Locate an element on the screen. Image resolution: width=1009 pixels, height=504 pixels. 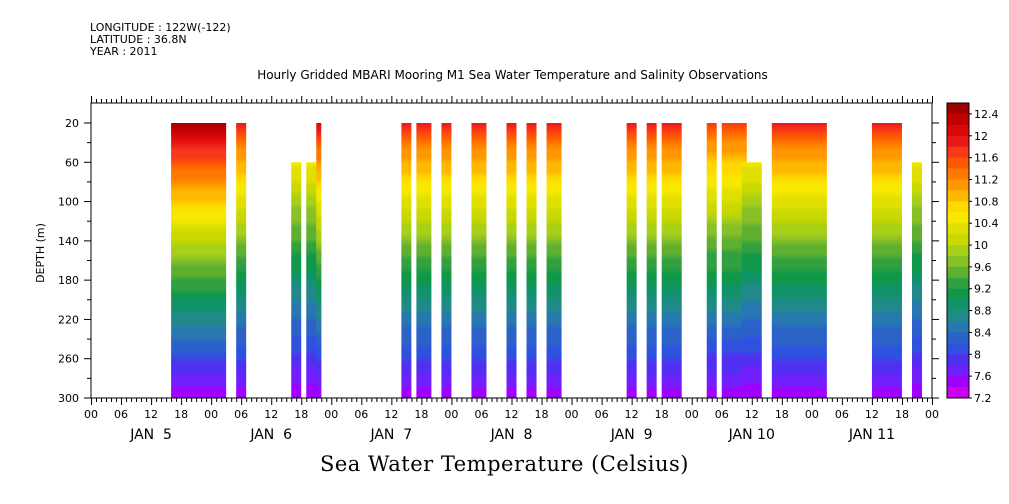
colorbar-label: 8.4 is located at coordinates (983, 332).